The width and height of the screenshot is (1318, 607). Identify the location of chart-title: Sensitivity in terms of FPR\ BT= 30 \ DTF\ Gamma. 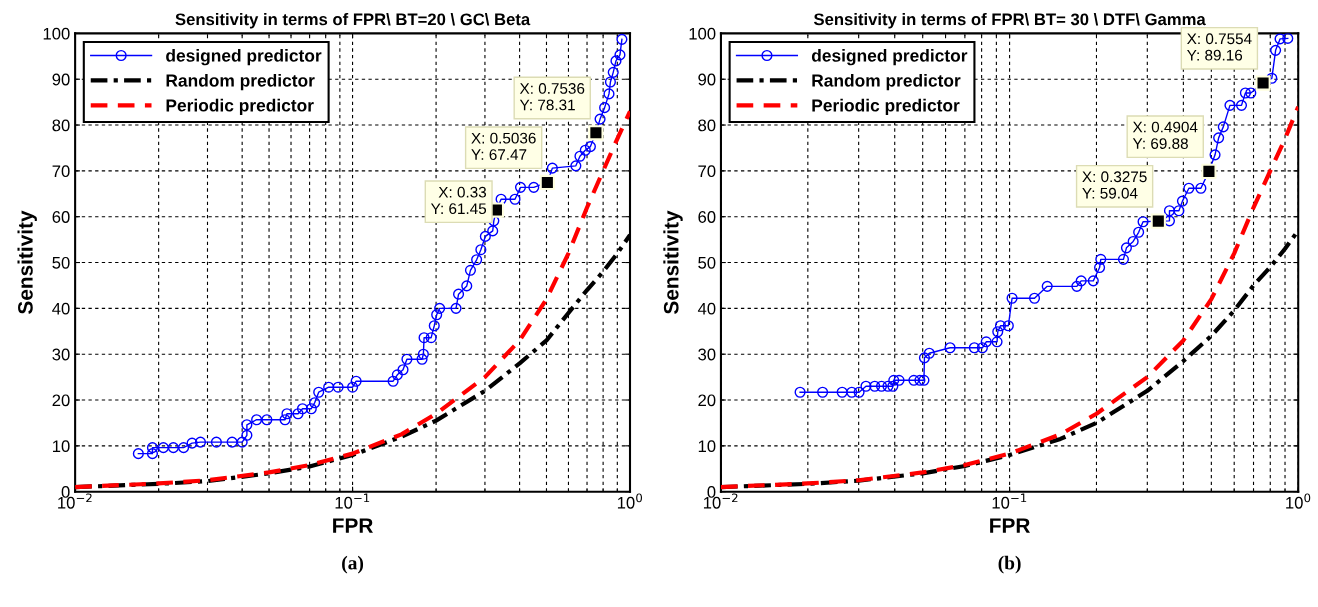
(1009, 20).